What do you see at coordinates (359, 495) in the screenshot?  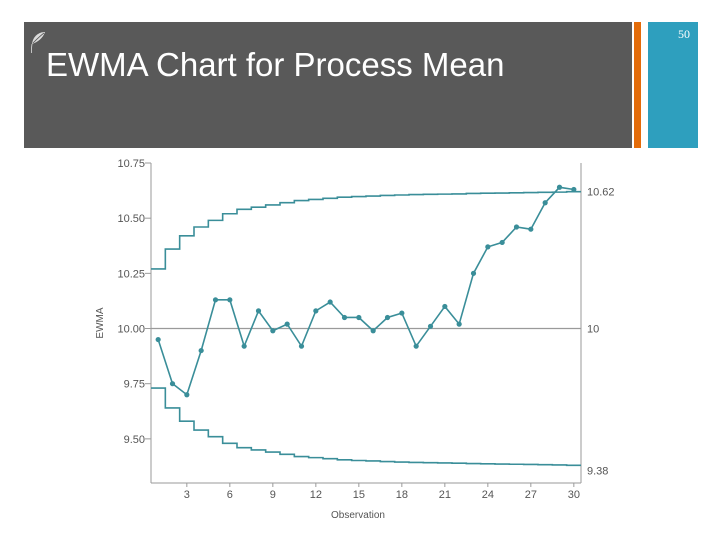 I see `x-tick-label: 15` at bounding box center [359, 495].